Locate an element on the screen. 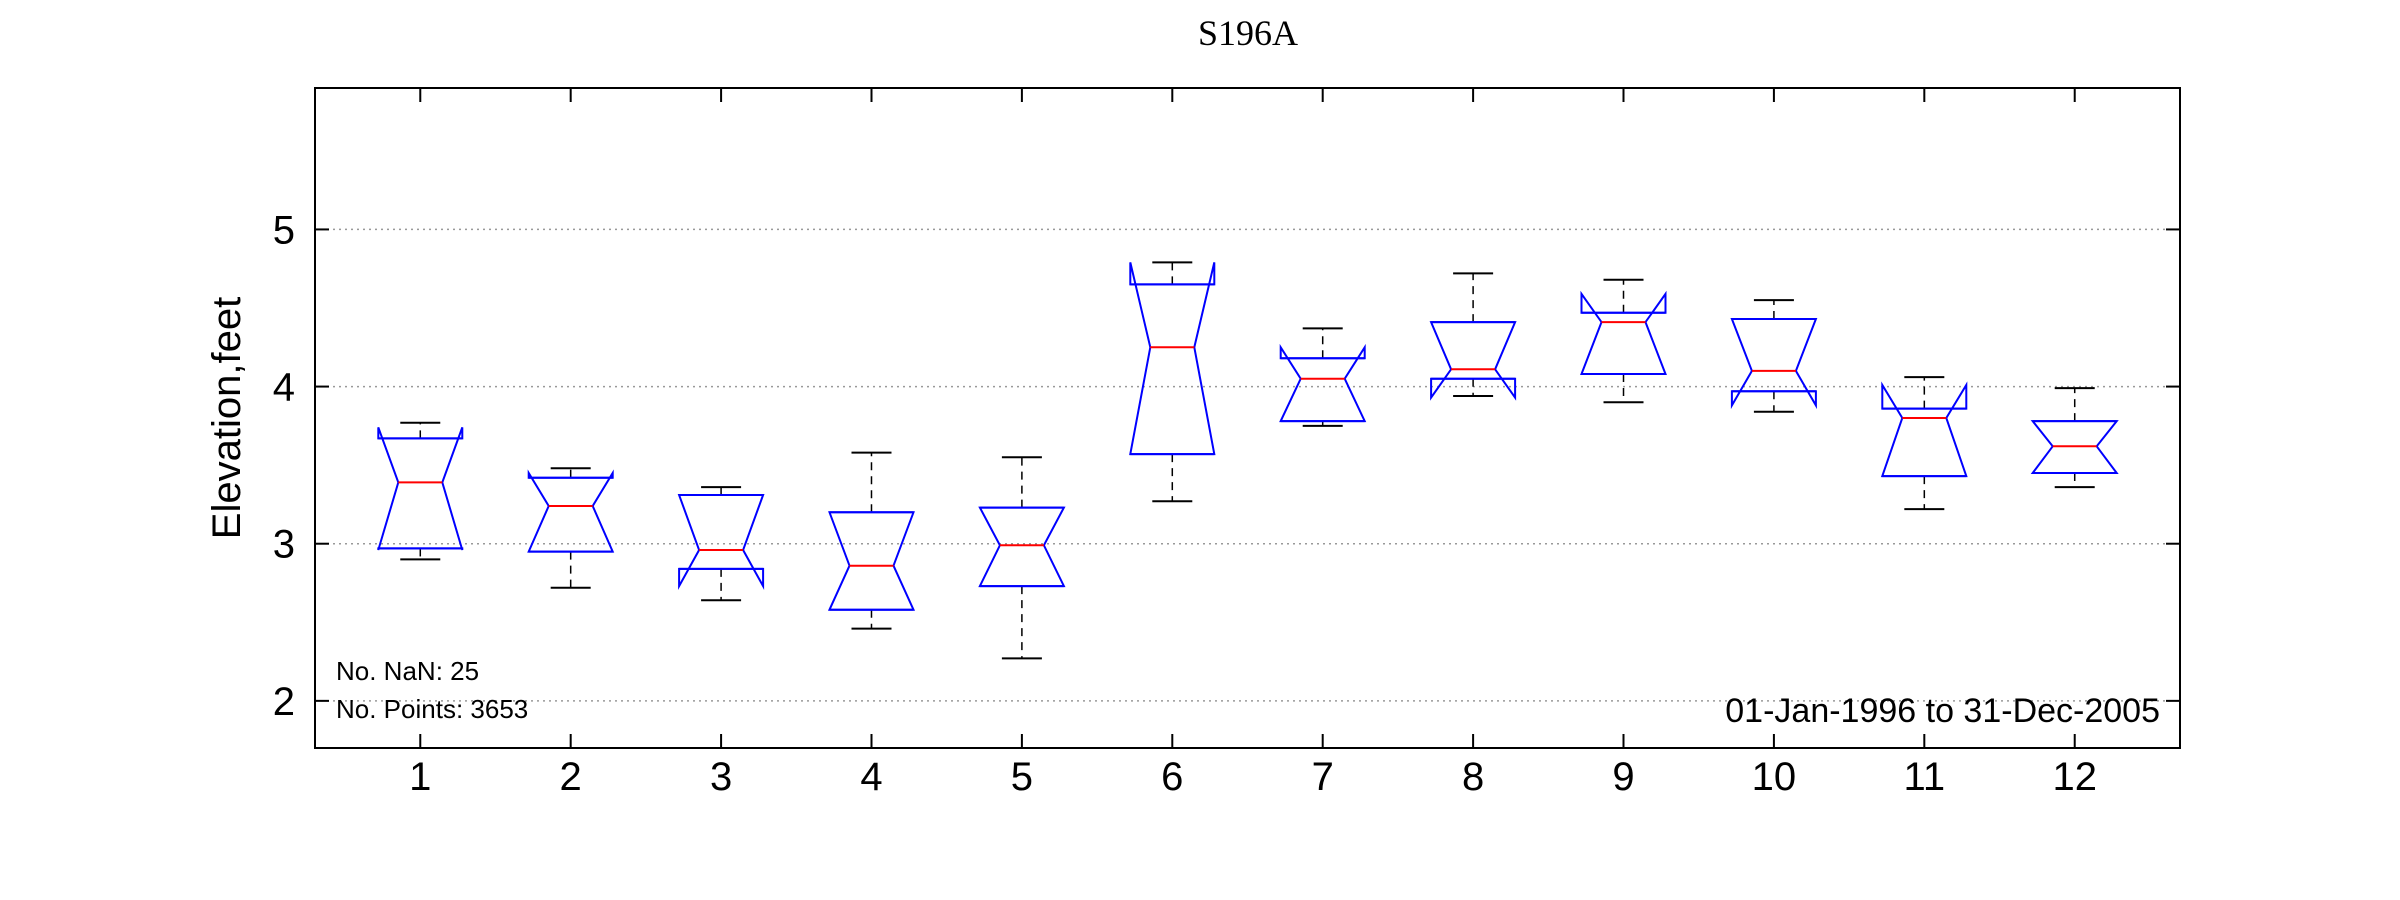  y-tick-label: 2 is located at coordinates (284, 702).